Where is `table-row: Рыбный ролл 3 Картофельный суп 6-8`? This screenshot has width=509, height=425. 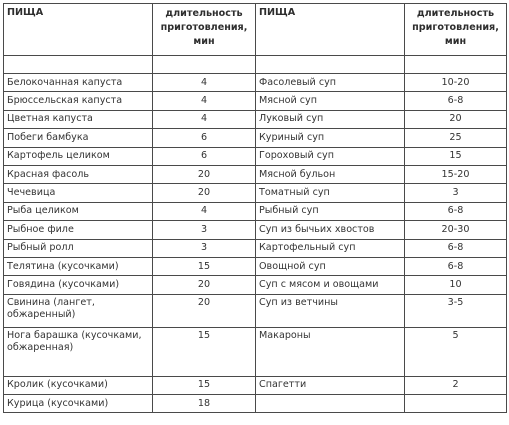
table-row: Рыбный ролл 3 Картофельный суп 6-8 is located at coordinates (255, 248).